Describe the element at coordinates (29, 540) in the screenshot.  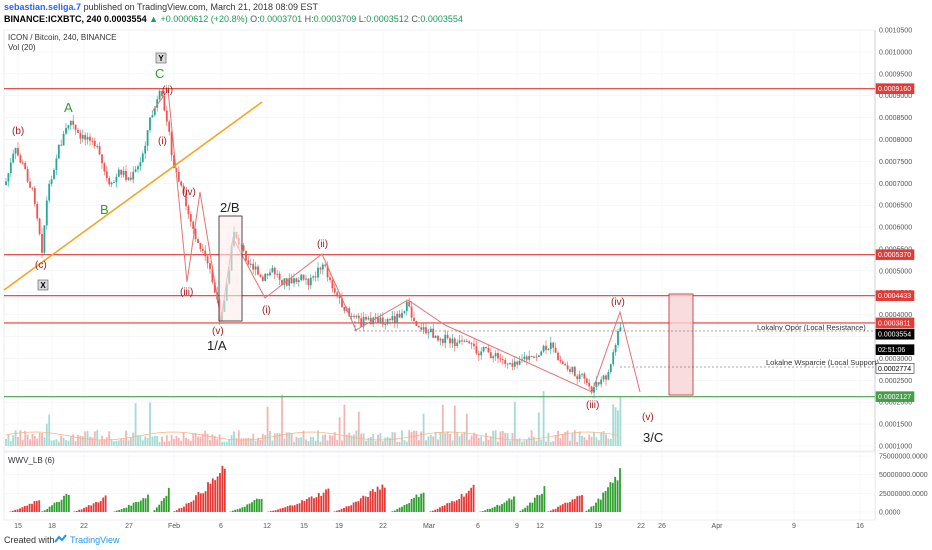
I see `created-with-text: Created with` at that location.